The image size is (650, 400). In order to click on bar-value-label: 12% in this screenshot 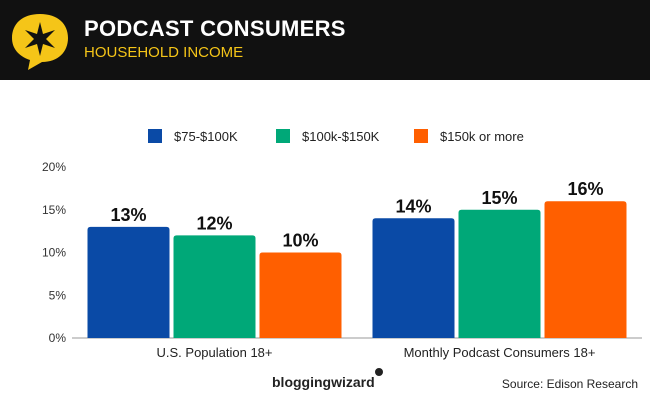, I will do `click(214, 223)`.